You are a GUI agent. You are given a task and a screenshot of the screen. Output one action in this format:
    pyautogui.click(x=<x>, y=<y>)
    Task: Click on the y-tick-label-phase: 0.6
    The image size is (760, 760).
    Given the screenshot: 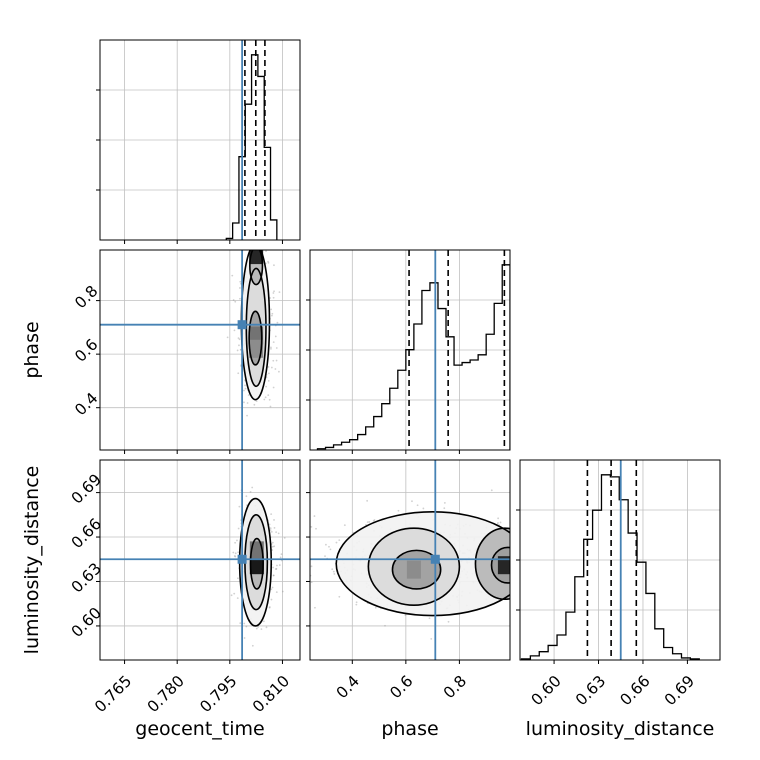 What is the action you would take?
    pyautogui.click(x=86, y=351)
    